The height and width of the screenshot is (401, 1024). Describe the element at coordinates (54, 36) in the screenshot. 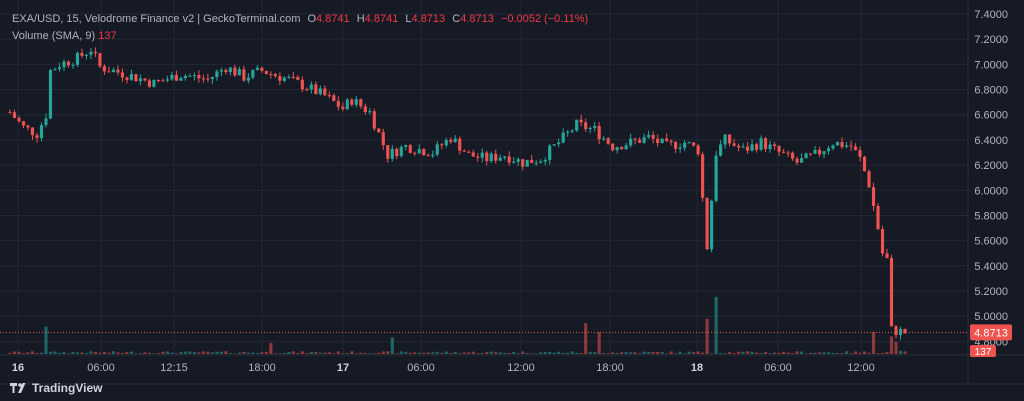

I see `legend-volume-label: Volume (SMA, 9)` at that location.